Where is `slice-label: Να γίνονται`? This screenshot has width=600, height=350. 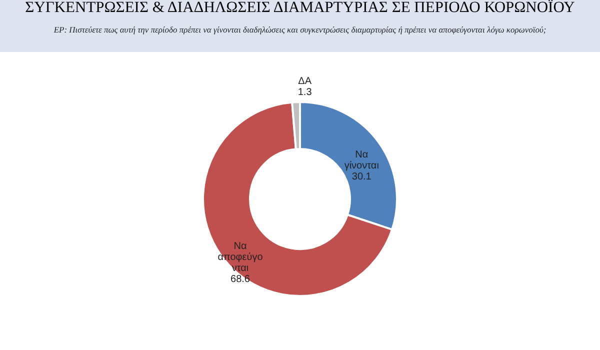 slice-label: Να γίνονται is located at coordinates (361, 161).